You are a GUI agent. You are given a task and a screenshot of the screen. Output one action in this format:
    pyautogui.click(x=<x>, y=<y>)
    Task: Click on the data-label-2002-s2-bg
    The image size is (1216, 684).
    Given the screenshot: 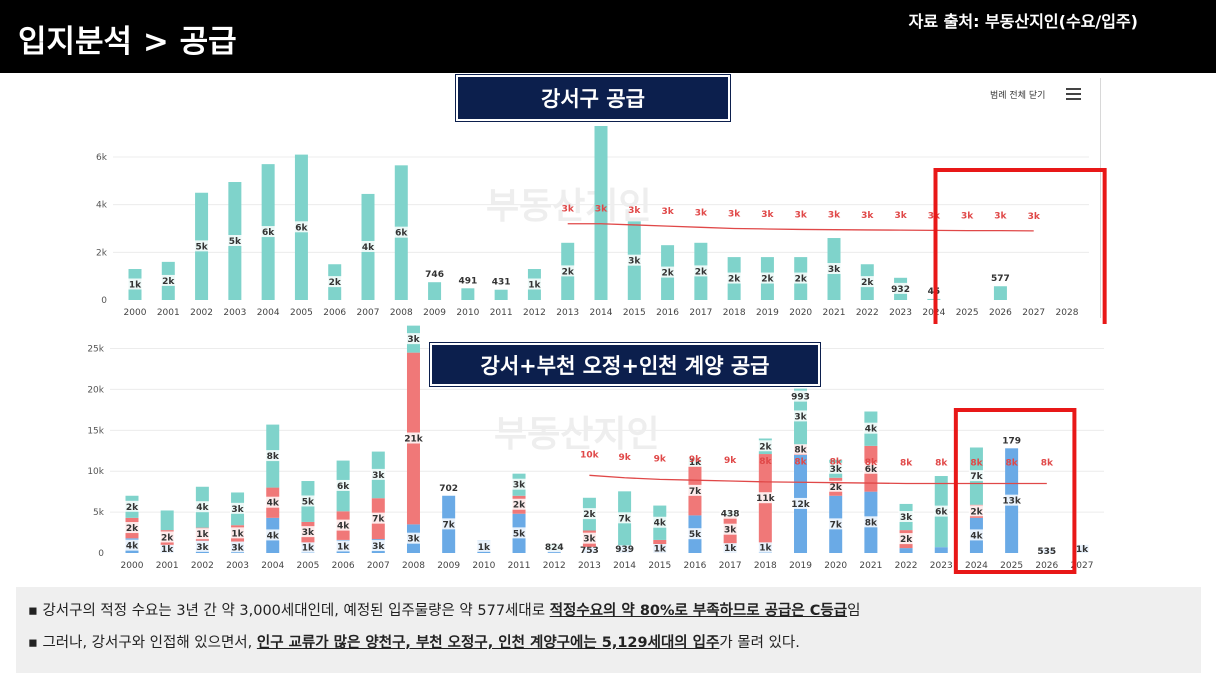 What is the action you would take?
    pyautogui.click(x=202, y=507)
    